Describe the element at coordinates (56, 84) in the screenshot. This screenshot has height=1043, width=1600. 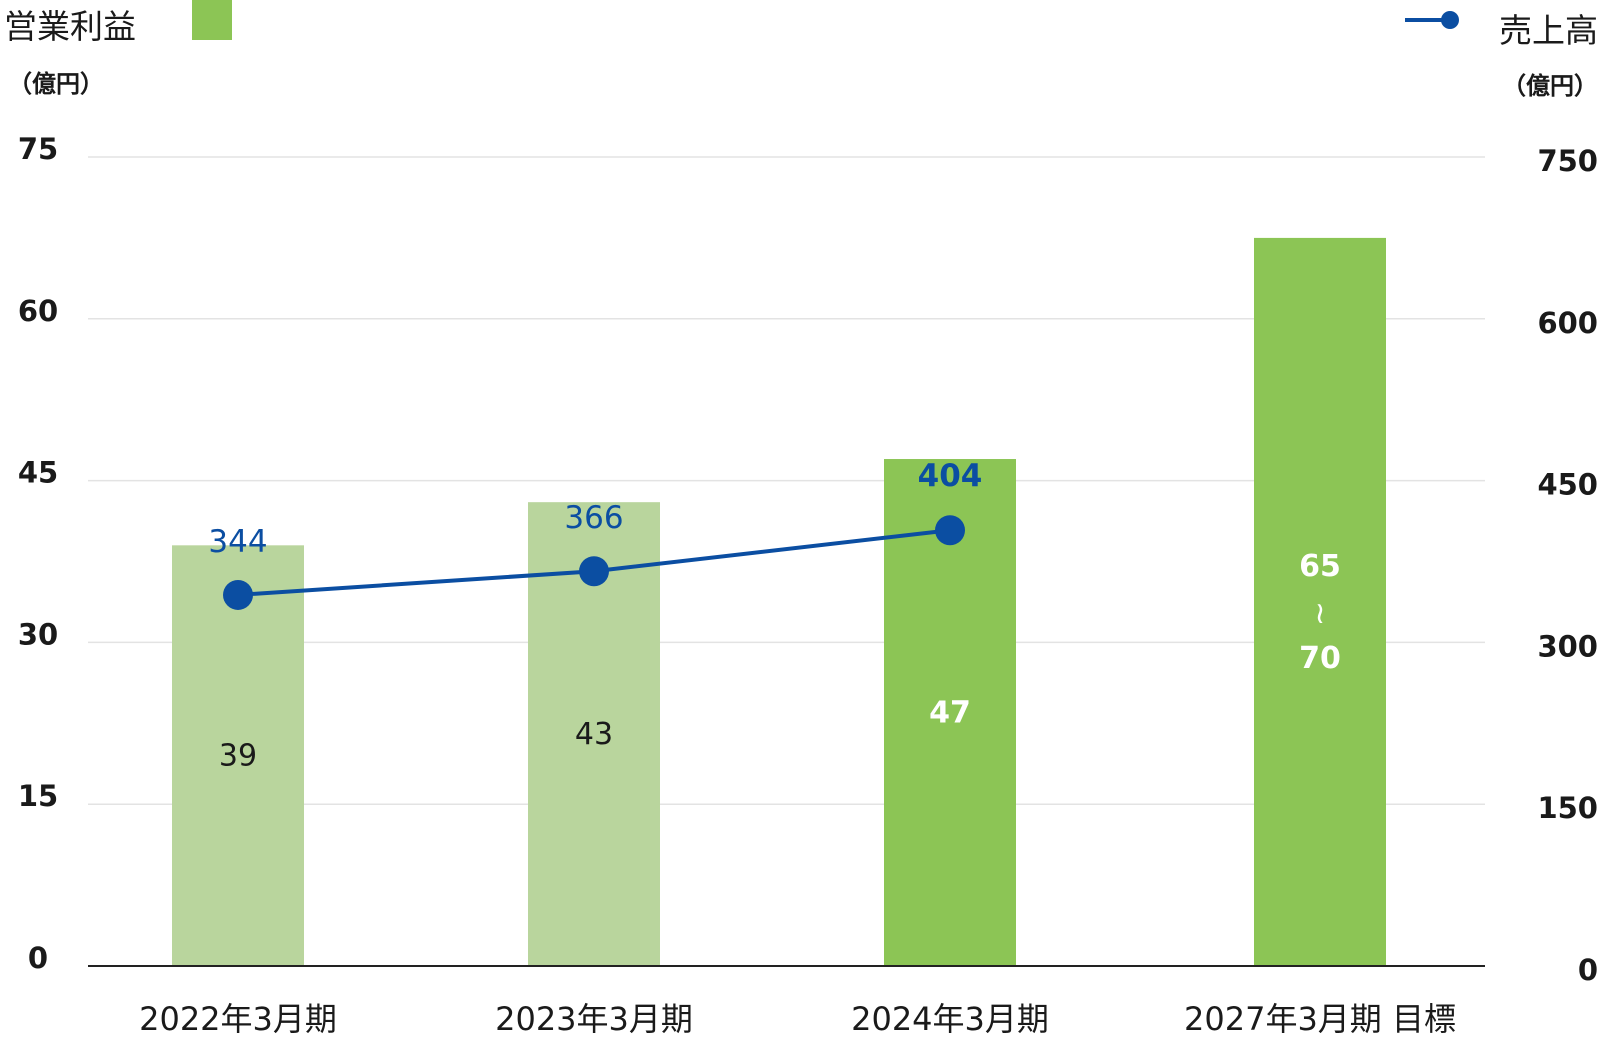
I see `left-axis-unit: （億円）` at that location.